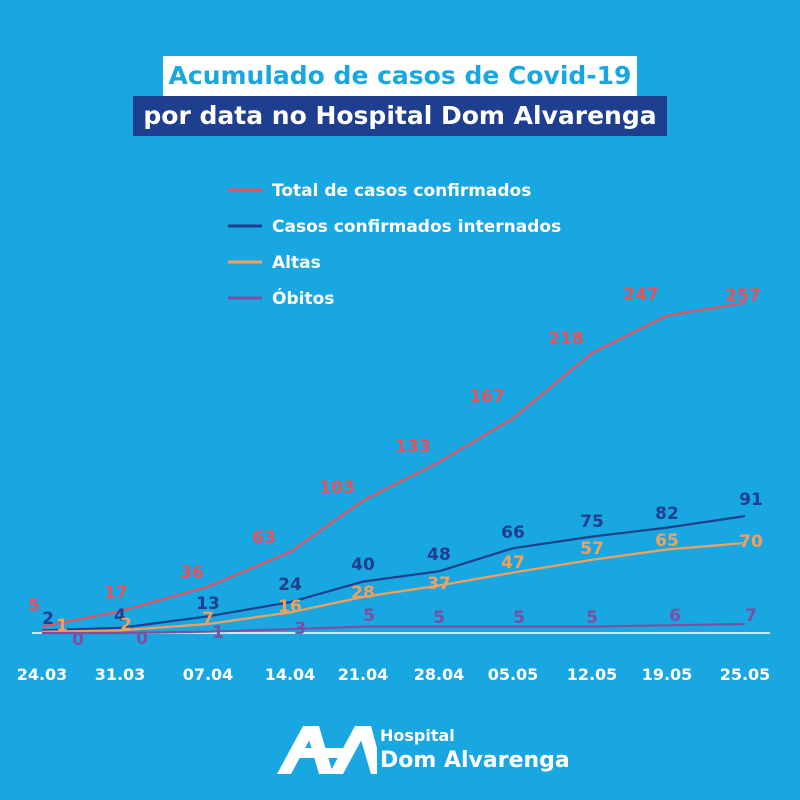 The image size is (800, 800). Describe the element at coordinates (519, 618) in the screenshot. I see `data-label-obitos-6: 5` at that location.